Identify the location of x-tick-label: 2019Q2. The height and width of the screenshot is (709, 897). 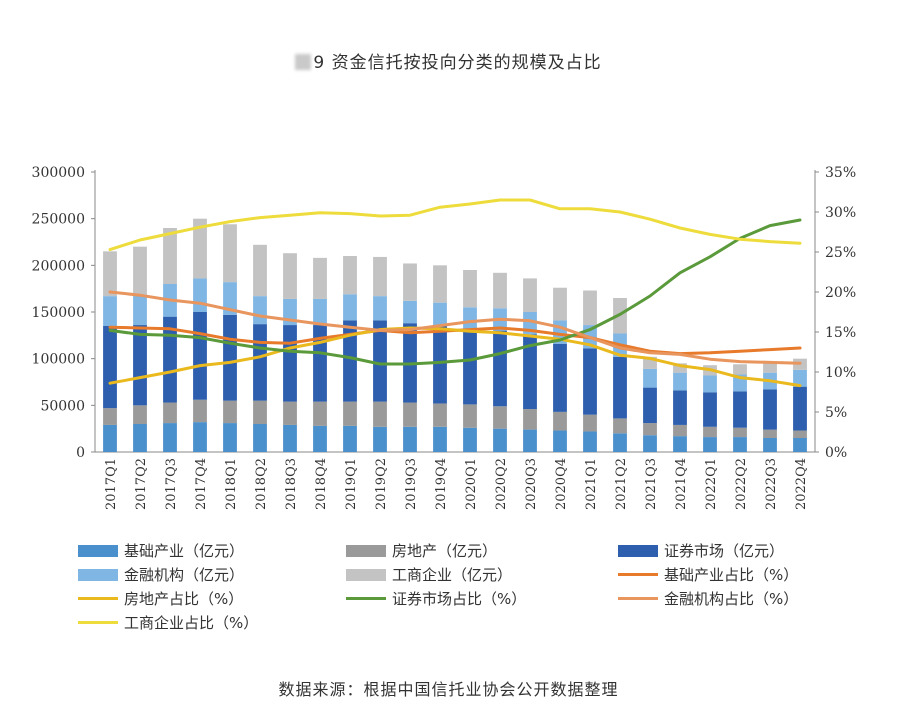
(381, 484).